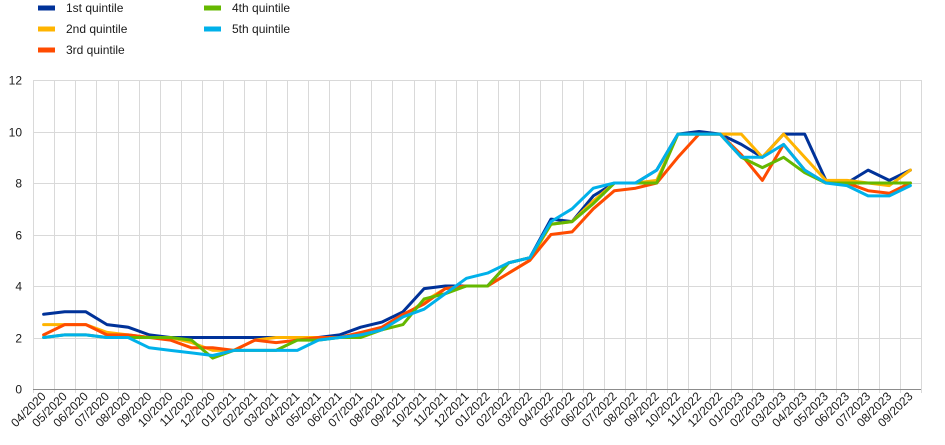 The width and height of the screenshot is (945, 445). What do you see at coordinates (95, 8) in the screenshot?
I see `legend-label-1st-quintile: 1st quintile` at bounding box center [95, 8].